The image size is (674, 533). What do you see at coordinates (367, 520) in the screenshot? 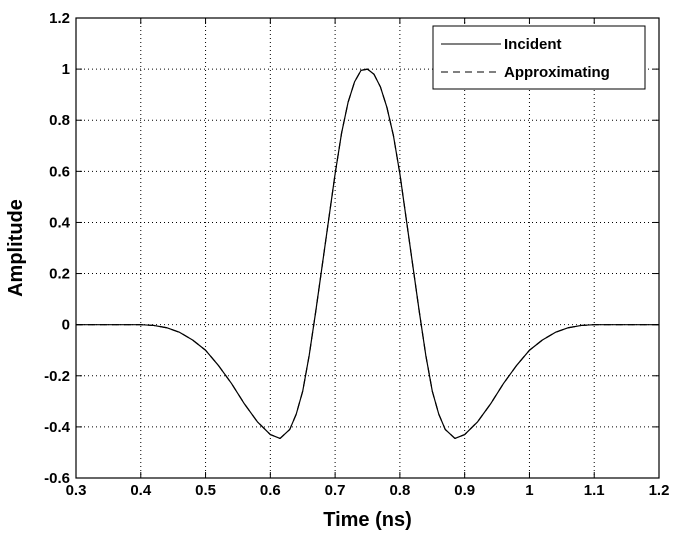
I see `x-axis-title: Time (ns)` at bounding box center [367, 520].